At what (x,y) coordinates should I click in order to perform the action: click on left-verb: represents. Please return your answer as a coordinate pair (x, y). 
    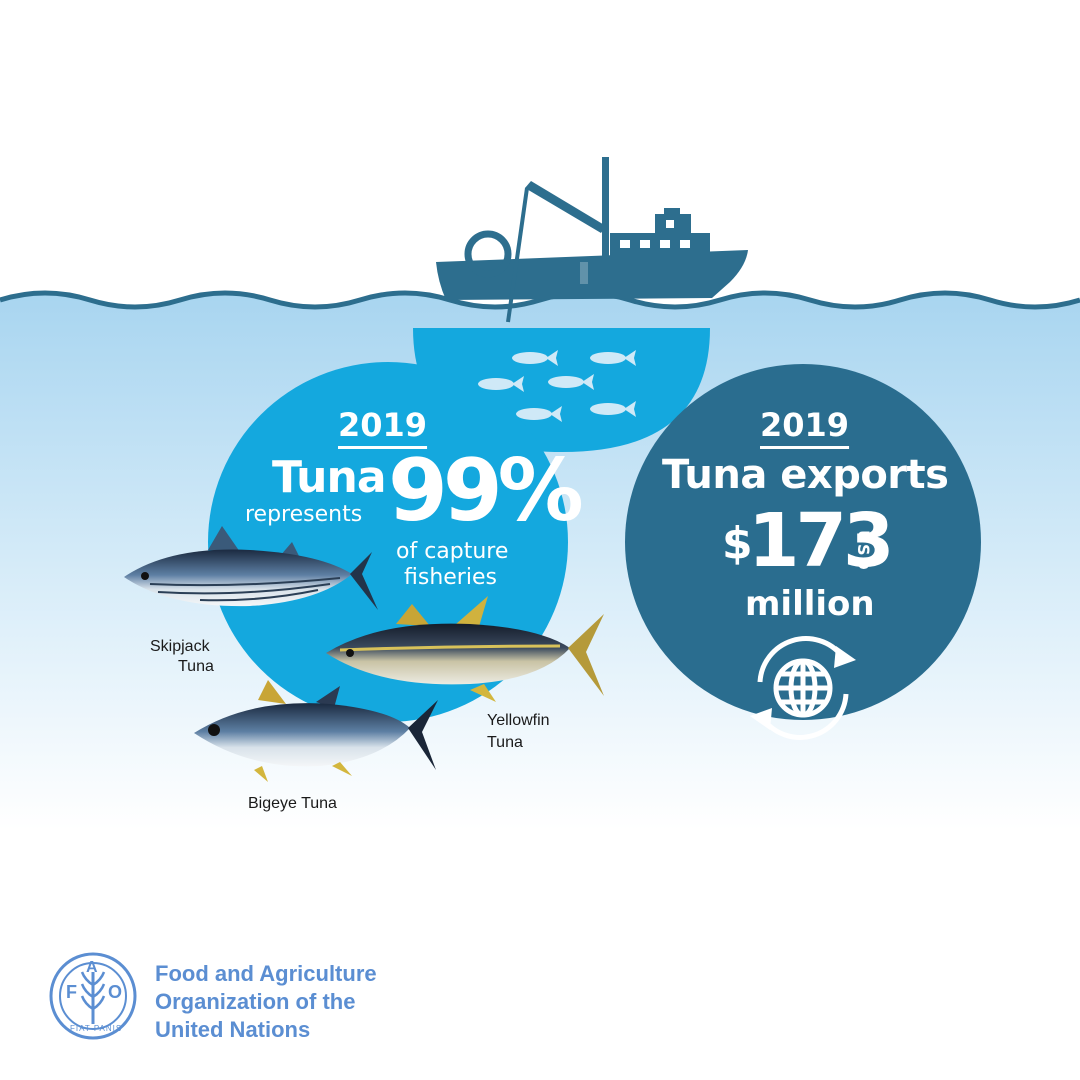
    Looking at the image, I should click on (304, 514).